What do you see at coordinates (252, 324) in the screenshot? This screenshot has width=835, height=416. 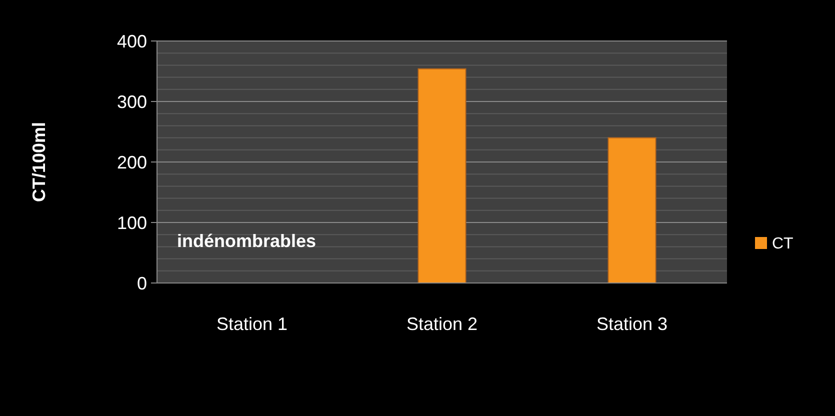 I see `x-tick-label: Station 1` at bounding box center [252, 324].